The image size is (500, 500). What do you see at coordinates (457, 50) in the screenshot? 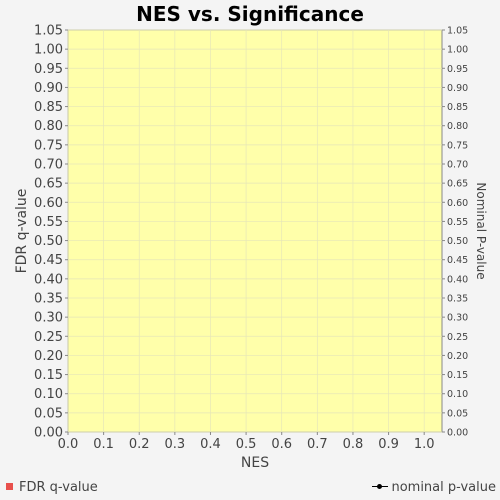
I see `y-right-tick-label: 1.00` at bounding box center [457, 50].